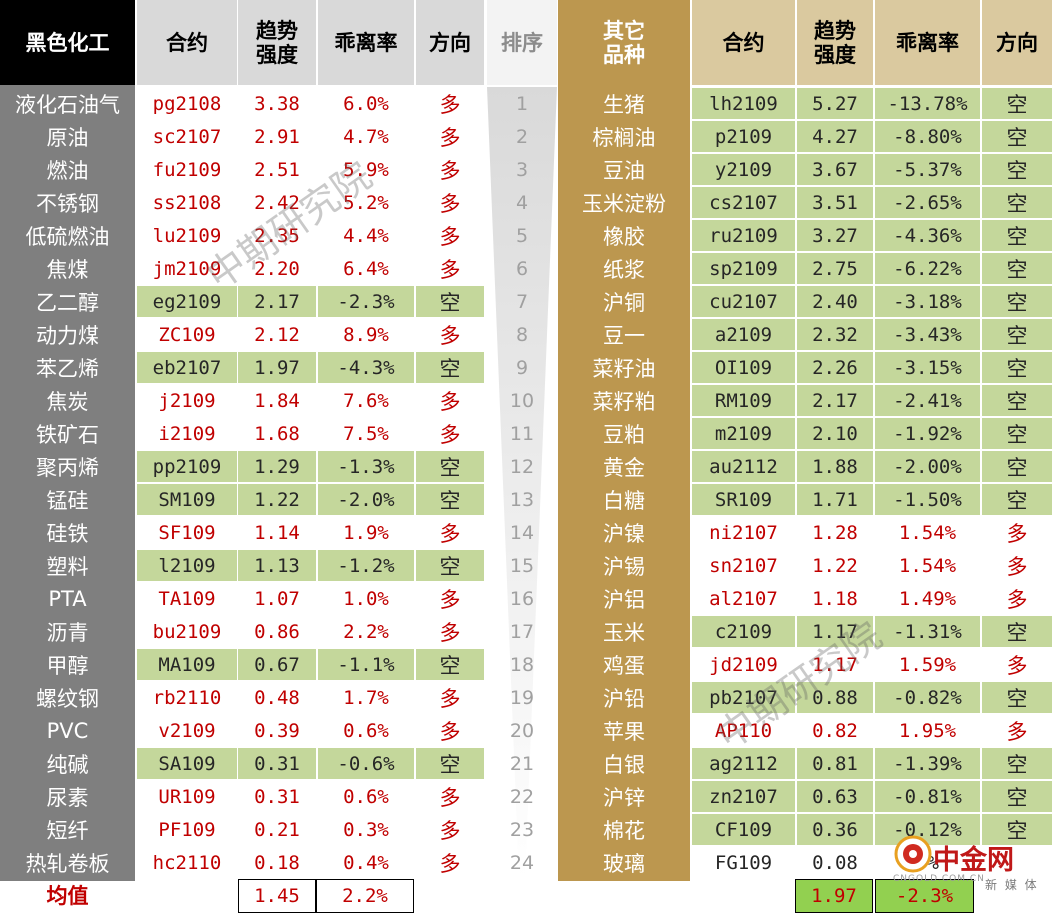 Image resolution: width=1052 pixels, height=913 pixels. I want to click on left-strength: 1.07, so click(277, 598).